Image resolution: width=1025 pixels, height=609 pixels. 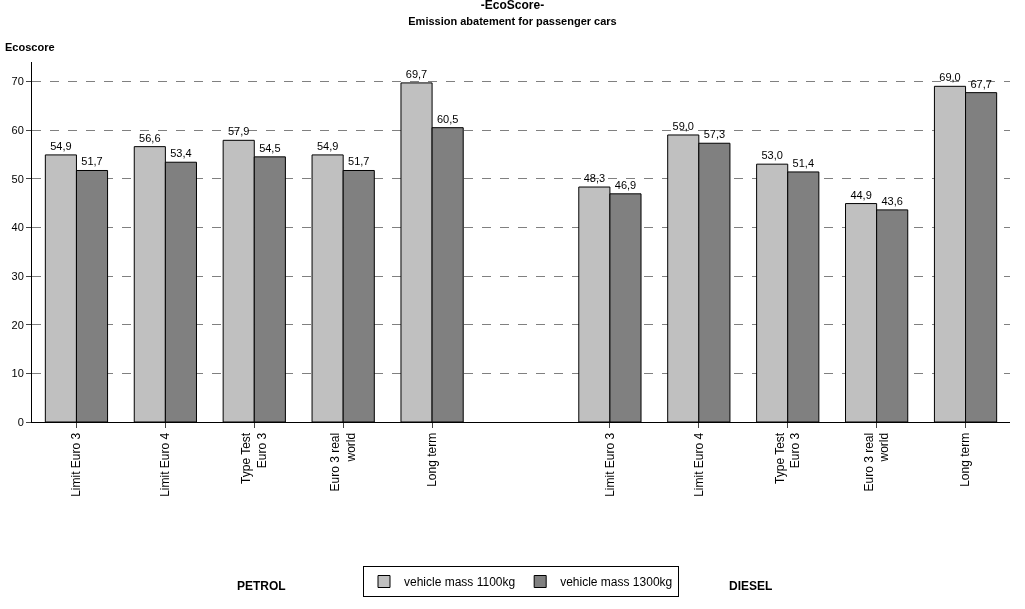 I want to click on data-label: 54,5, so click(x=270, y=147).